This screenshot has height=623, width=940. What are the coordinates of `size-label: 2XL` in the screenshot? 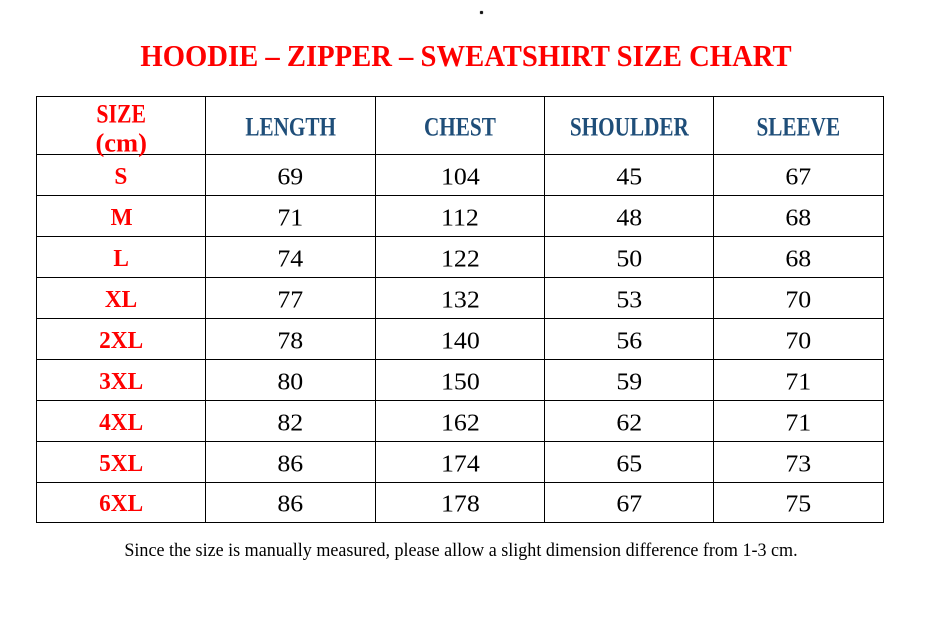 It's located at (121, 338).